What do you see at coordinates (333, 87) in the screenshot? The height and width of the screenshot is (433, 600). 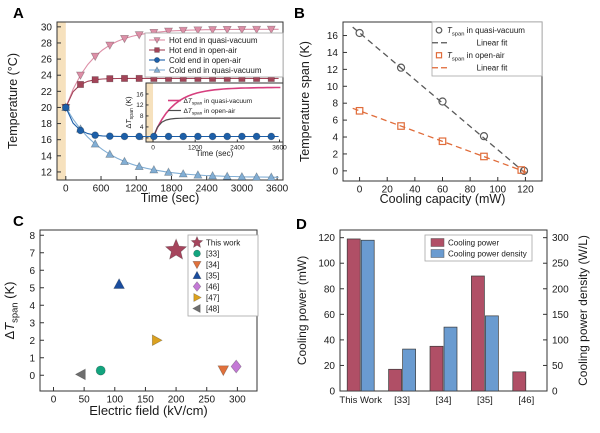 I see `svg-text: 10` at bounding box center [333, 87].